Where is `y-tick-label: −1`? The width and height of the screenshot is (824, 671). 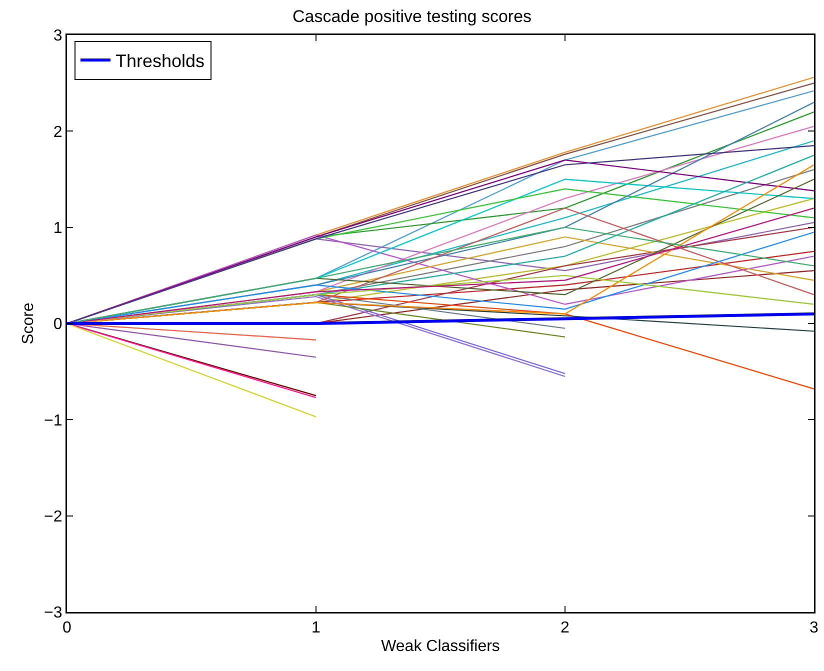
y-tick-label: −1 is located at coordinates (53, 421).